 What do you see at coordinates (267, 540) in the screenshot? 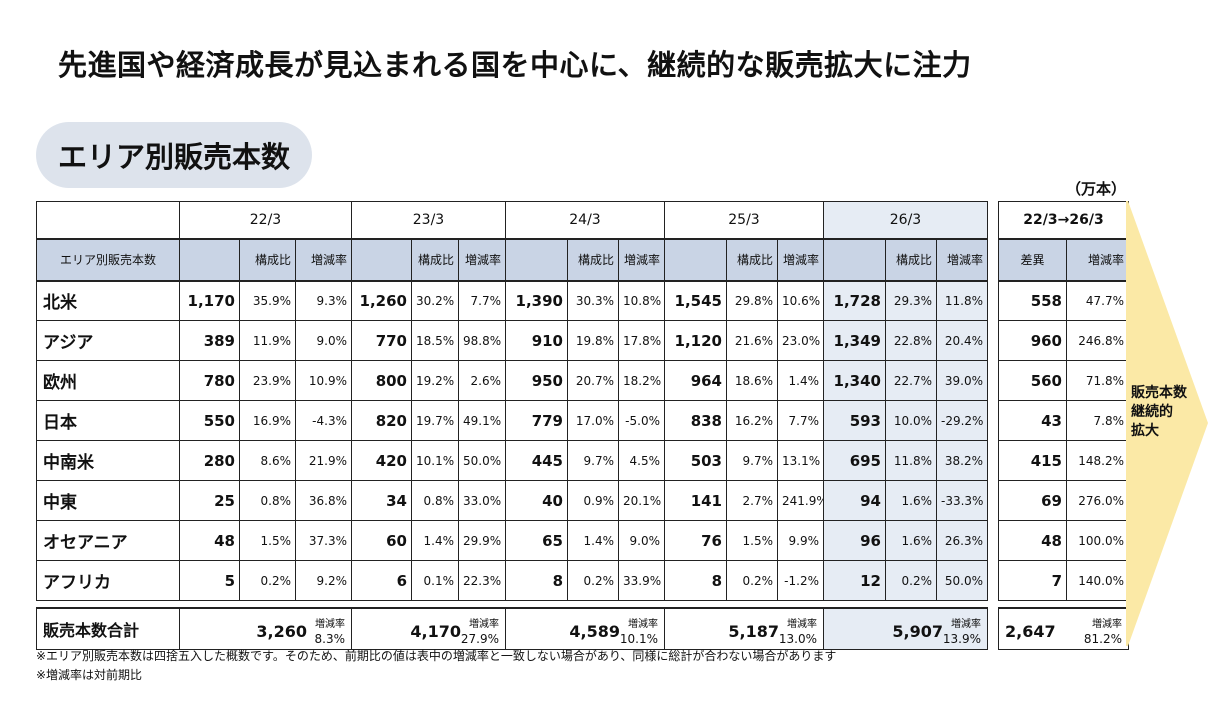
I see `share-cell: 1.5%` at bounding box center [267, 540].